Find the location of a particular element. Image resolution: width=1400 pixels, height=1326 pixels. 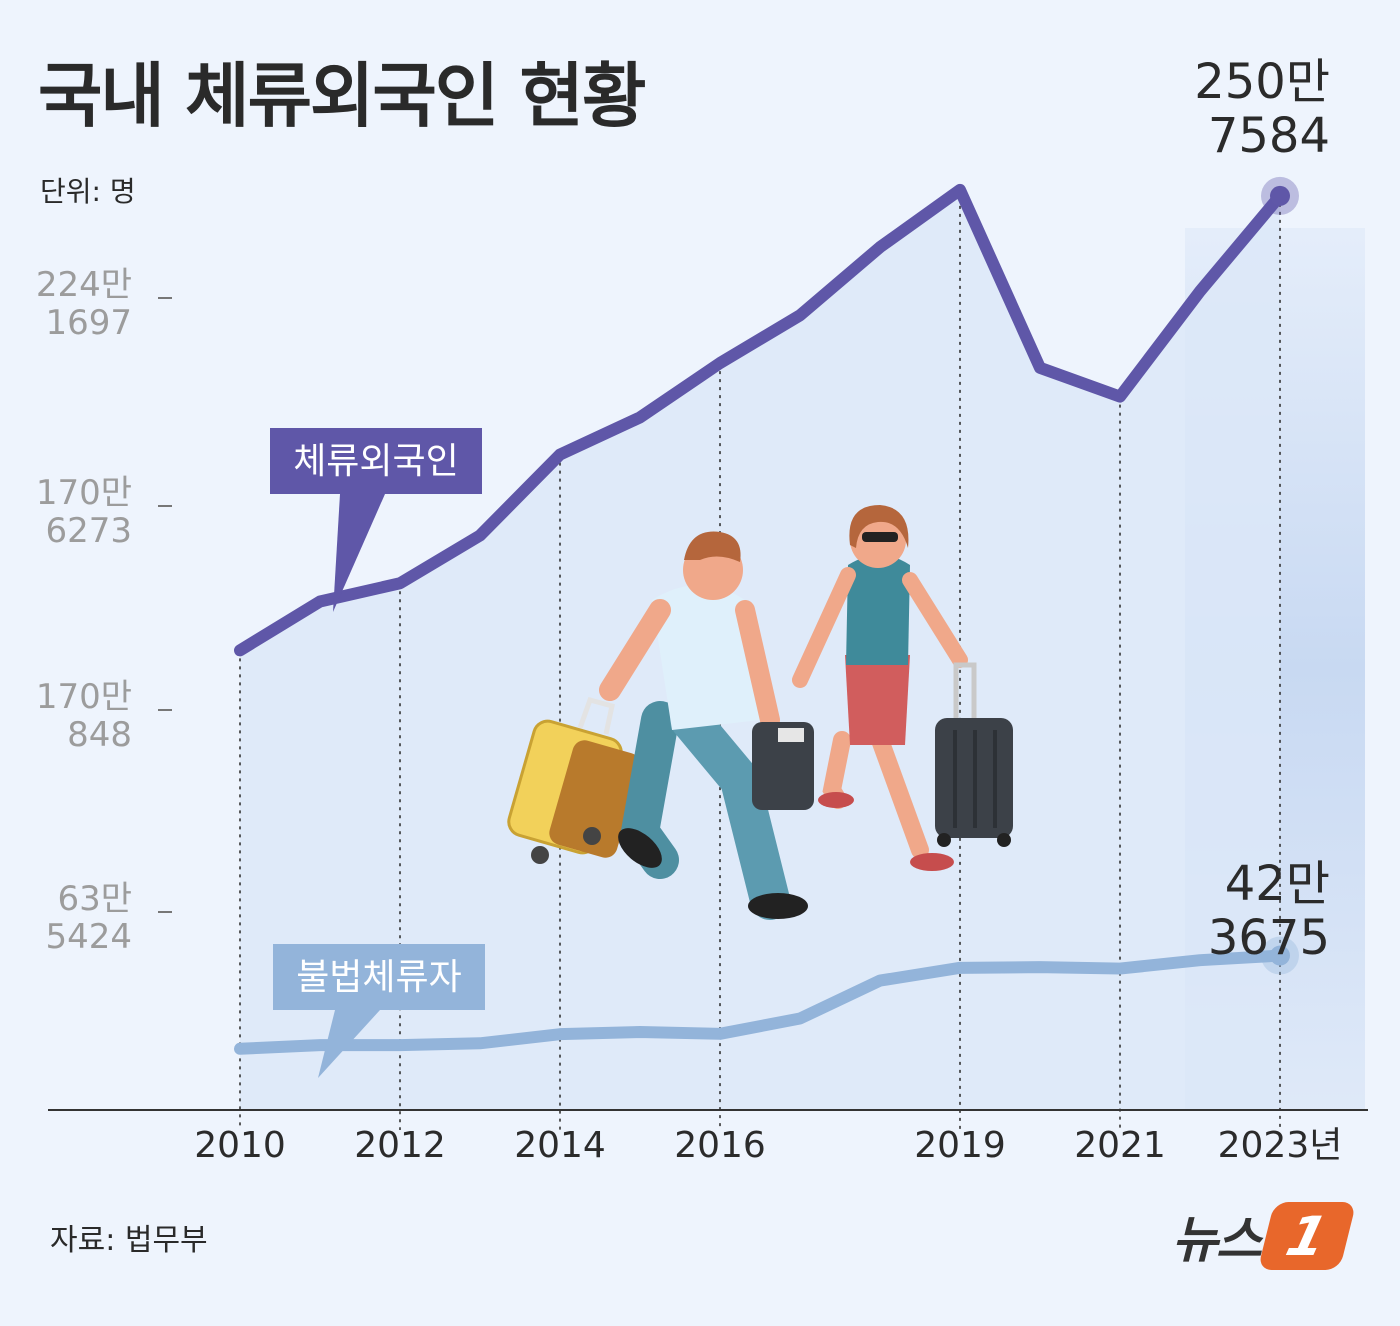

illegal-callout-box is located at coordinates (379, 977).